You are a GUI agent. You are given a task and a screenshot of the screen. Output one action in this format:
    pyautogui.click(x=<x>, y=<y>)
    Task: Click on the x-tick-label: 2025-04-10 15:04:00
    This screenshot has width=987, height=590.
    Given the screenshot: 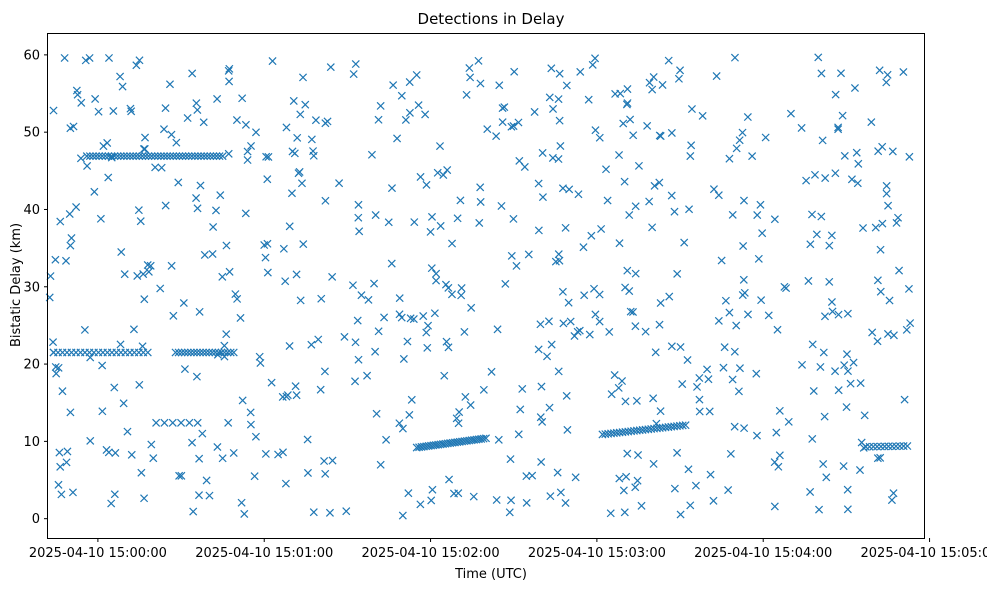 What is the action you would take?
    pyautogui.click(x=763, y=553)
    